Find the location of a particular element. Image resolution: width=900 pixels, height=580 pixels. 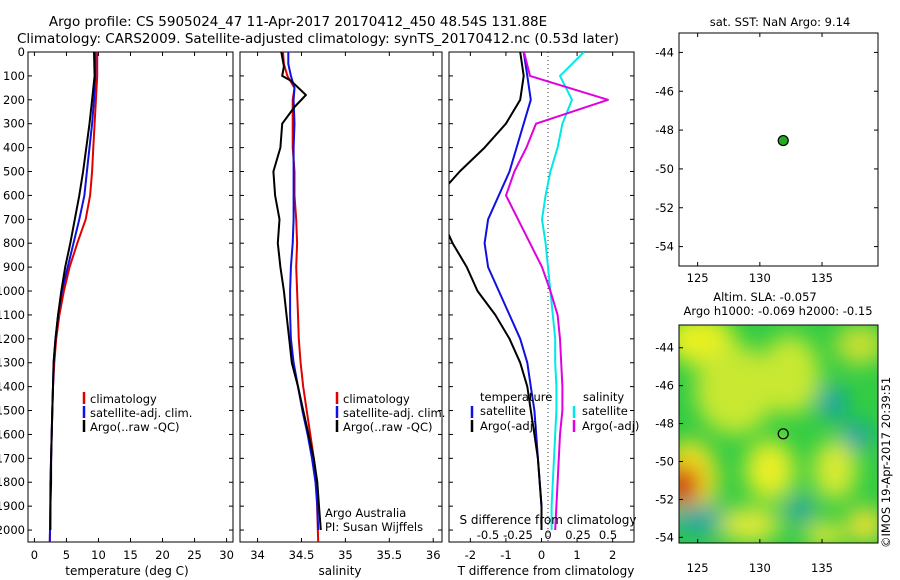

depth-tick-label: 100 is located at coordinates (14, 76).